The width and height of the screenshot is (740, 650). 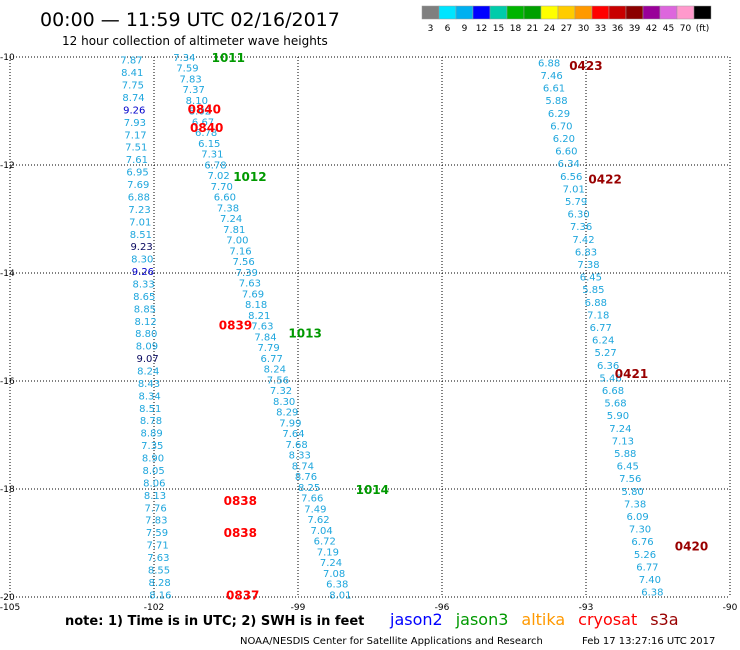 What do you see at coordinates (154, 483) in the screenshot?
I see `wave-height-value: 8.06` at bounding box center [154, 483].